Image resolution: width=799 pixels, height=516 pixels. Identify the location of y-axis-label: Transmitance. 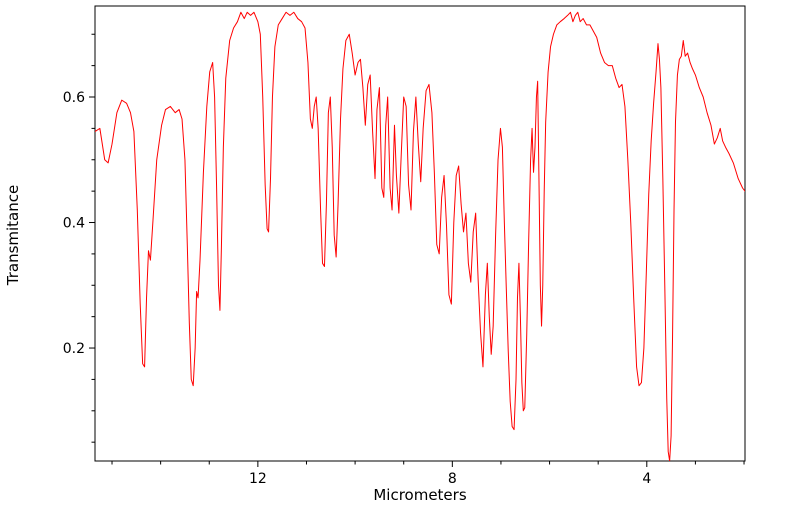
(13, 235).